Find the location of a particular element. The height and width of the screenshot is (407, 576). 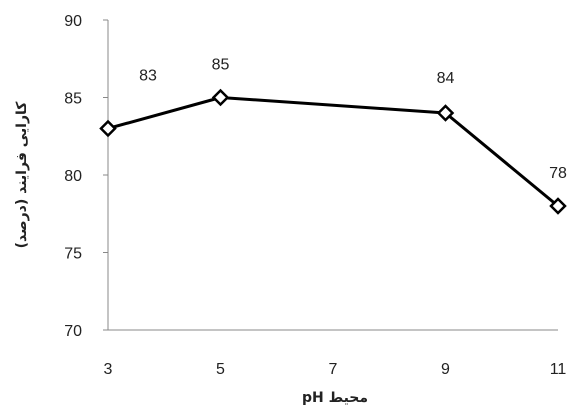

x-tick-label: 7 is located at coordinates (333, 369).